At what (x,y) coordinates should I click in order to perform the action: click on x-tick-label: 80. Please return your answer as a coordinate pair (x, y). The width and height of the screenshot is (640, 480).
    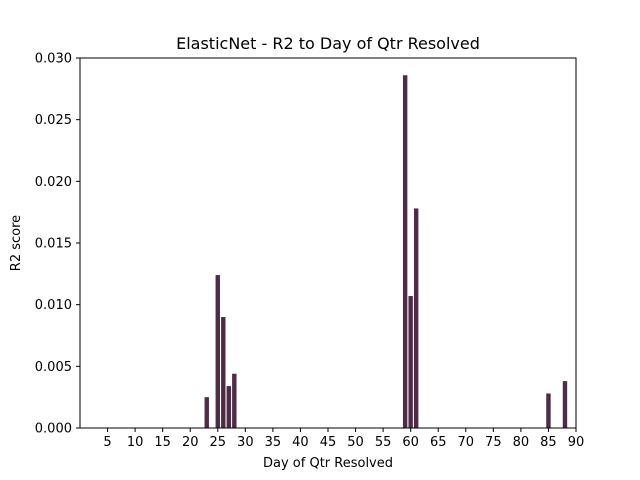
    Looking at the image, I should click on (521, 442).